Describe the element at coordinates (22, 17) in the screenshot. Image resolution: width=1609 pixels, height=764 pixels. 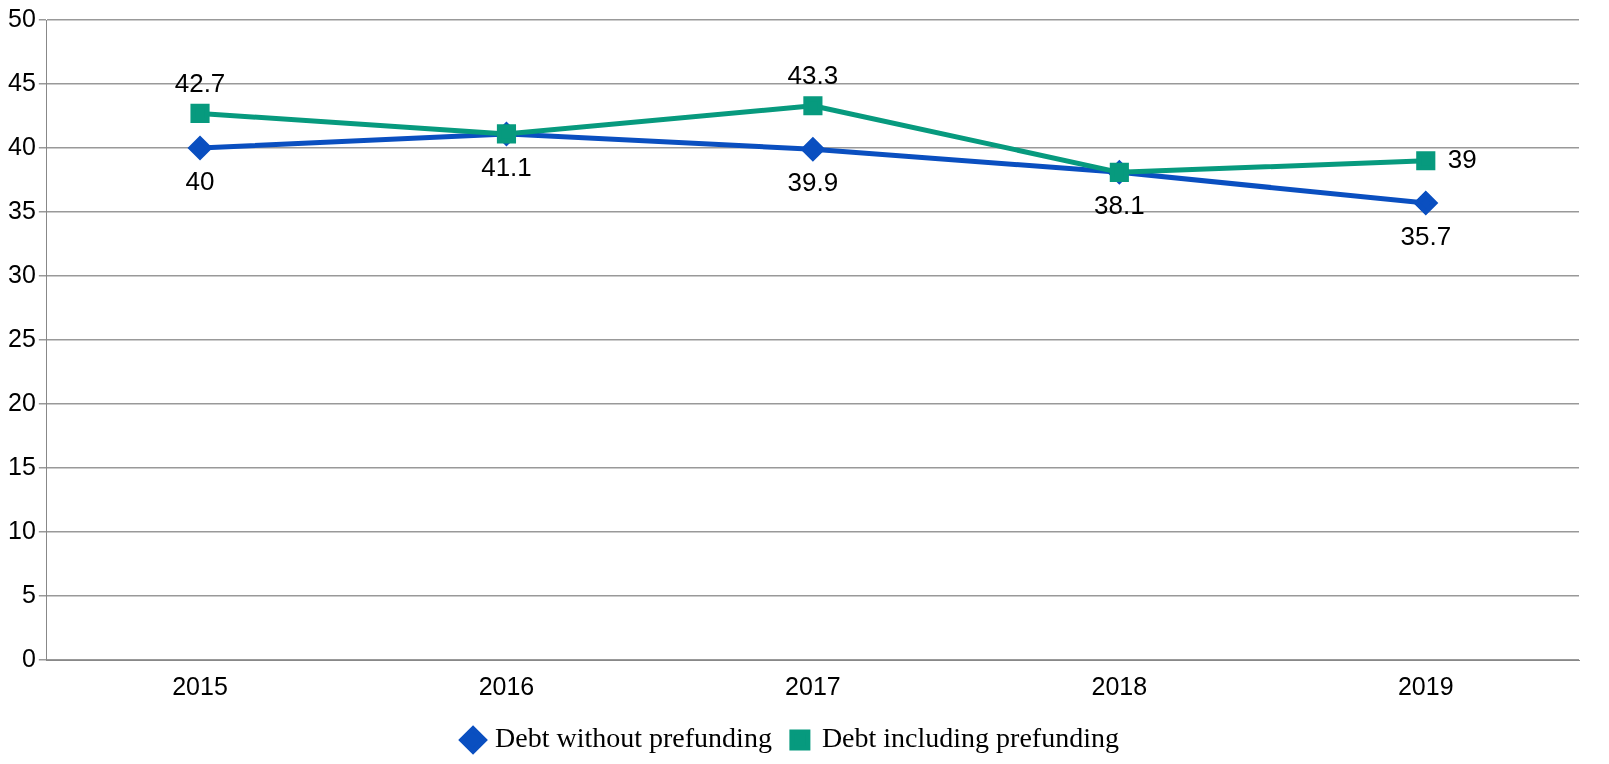
I see `y-tick-label: 50` at that location.